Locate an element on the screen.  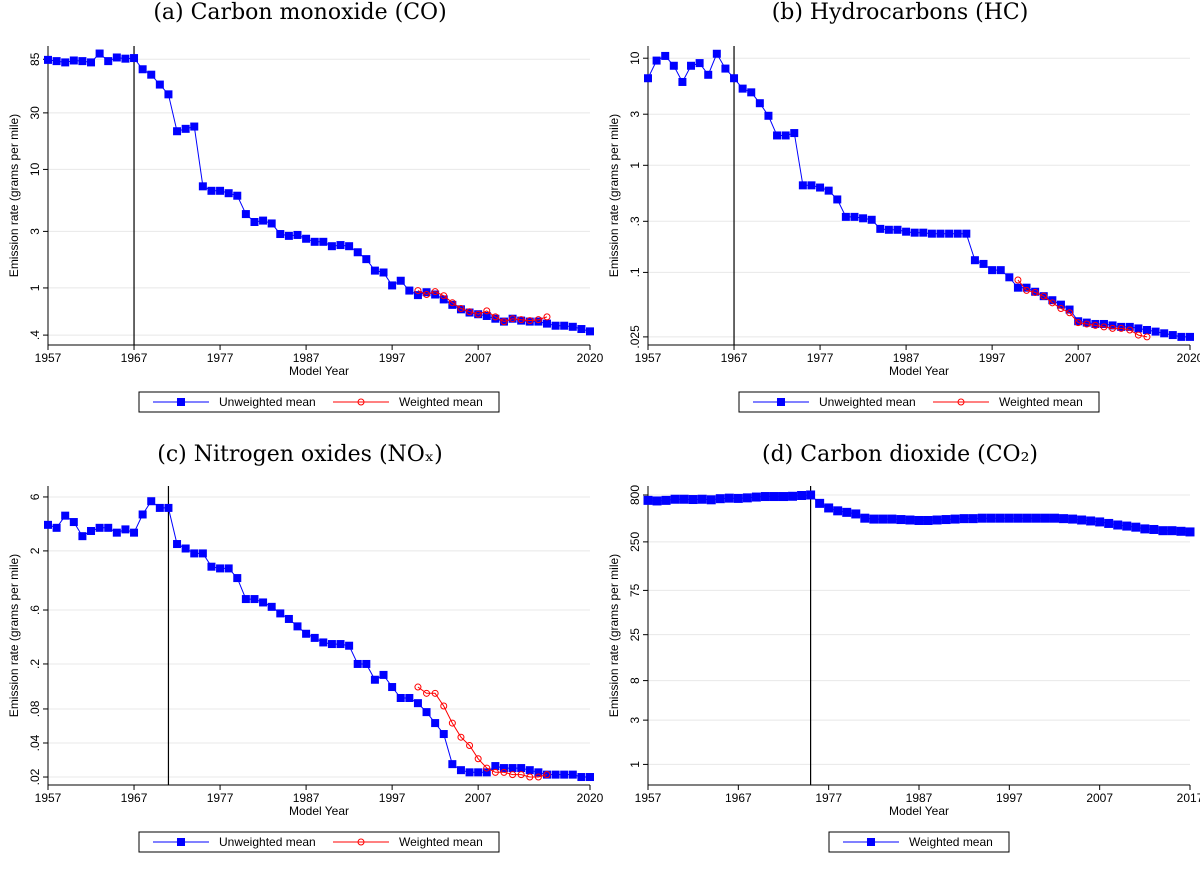
y-tick-label: .6 is located at coordinates (35, 610).